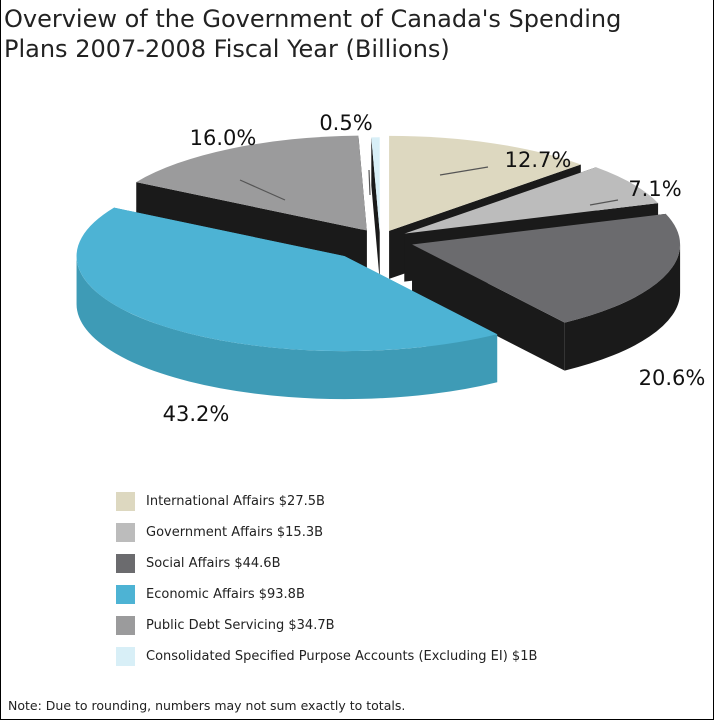 Image resolution: width=714 pixels, height=721 pixels. I want to click on legend-item-social: Social Affairs $44.6B, so click(406, 563).